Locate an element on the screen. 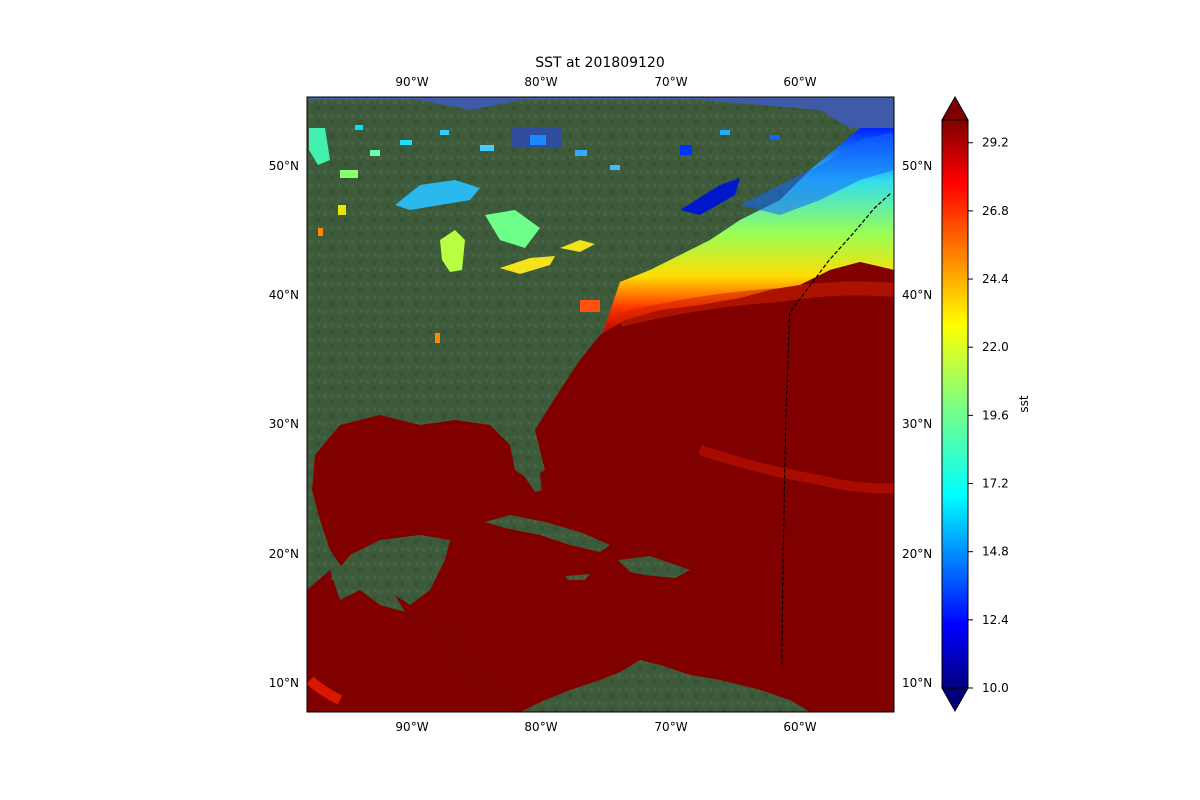 The image size is (1200, 800). colorbar-tick-label: 24.4 is located at coordinates (995, 279).